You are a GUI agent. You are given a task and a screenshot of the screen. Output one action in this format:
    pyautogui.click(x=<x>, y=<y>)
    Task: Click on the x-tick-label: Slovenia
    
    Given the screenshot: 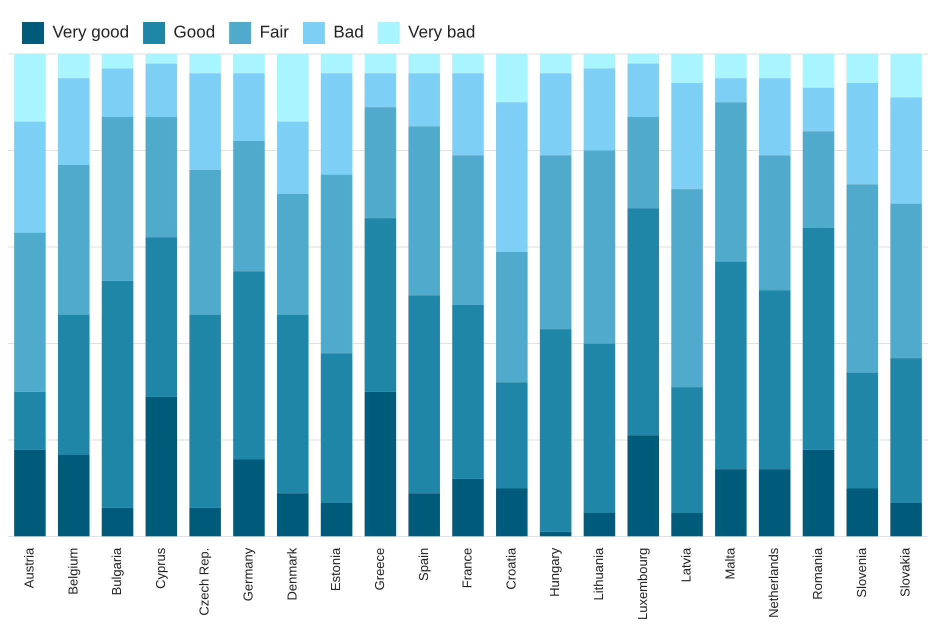 What is the action you would take?
    pyautogui.click(x=861, y=572)
    